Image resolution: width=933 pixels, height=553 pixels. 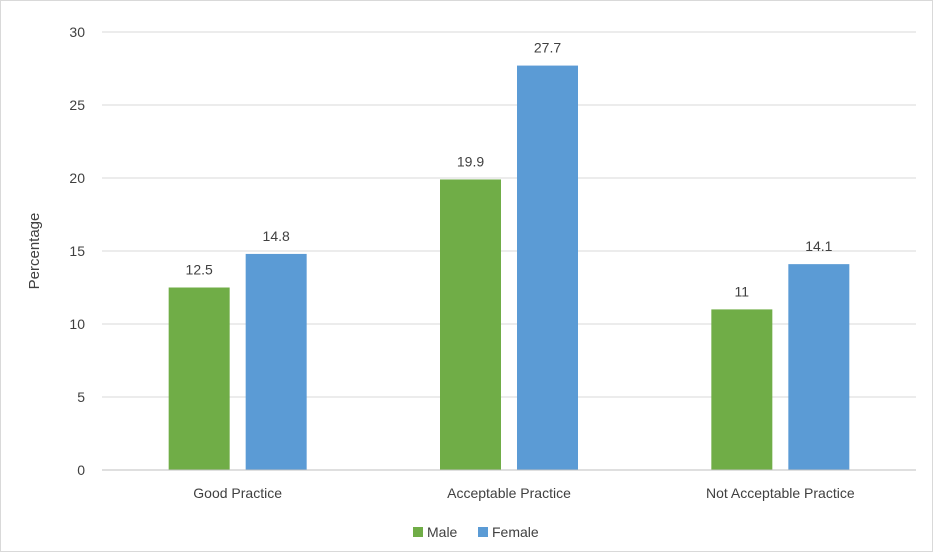 I want to click on data-label: 12.5, so click(x=199, y=270).